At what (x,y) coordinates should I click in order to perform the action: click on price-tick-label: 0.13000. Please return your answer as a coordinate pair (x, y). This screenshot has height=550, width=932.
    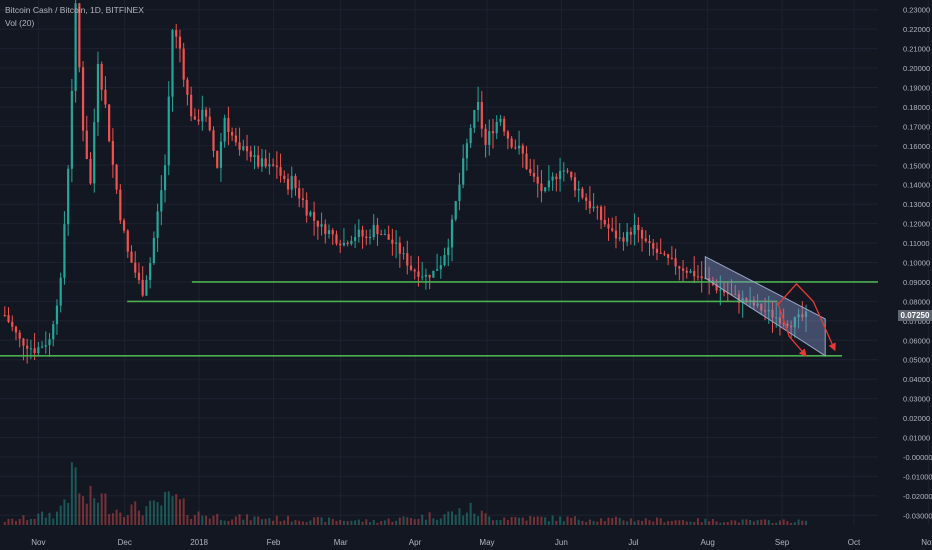
    Looking at the image, I should click on (916, 204).